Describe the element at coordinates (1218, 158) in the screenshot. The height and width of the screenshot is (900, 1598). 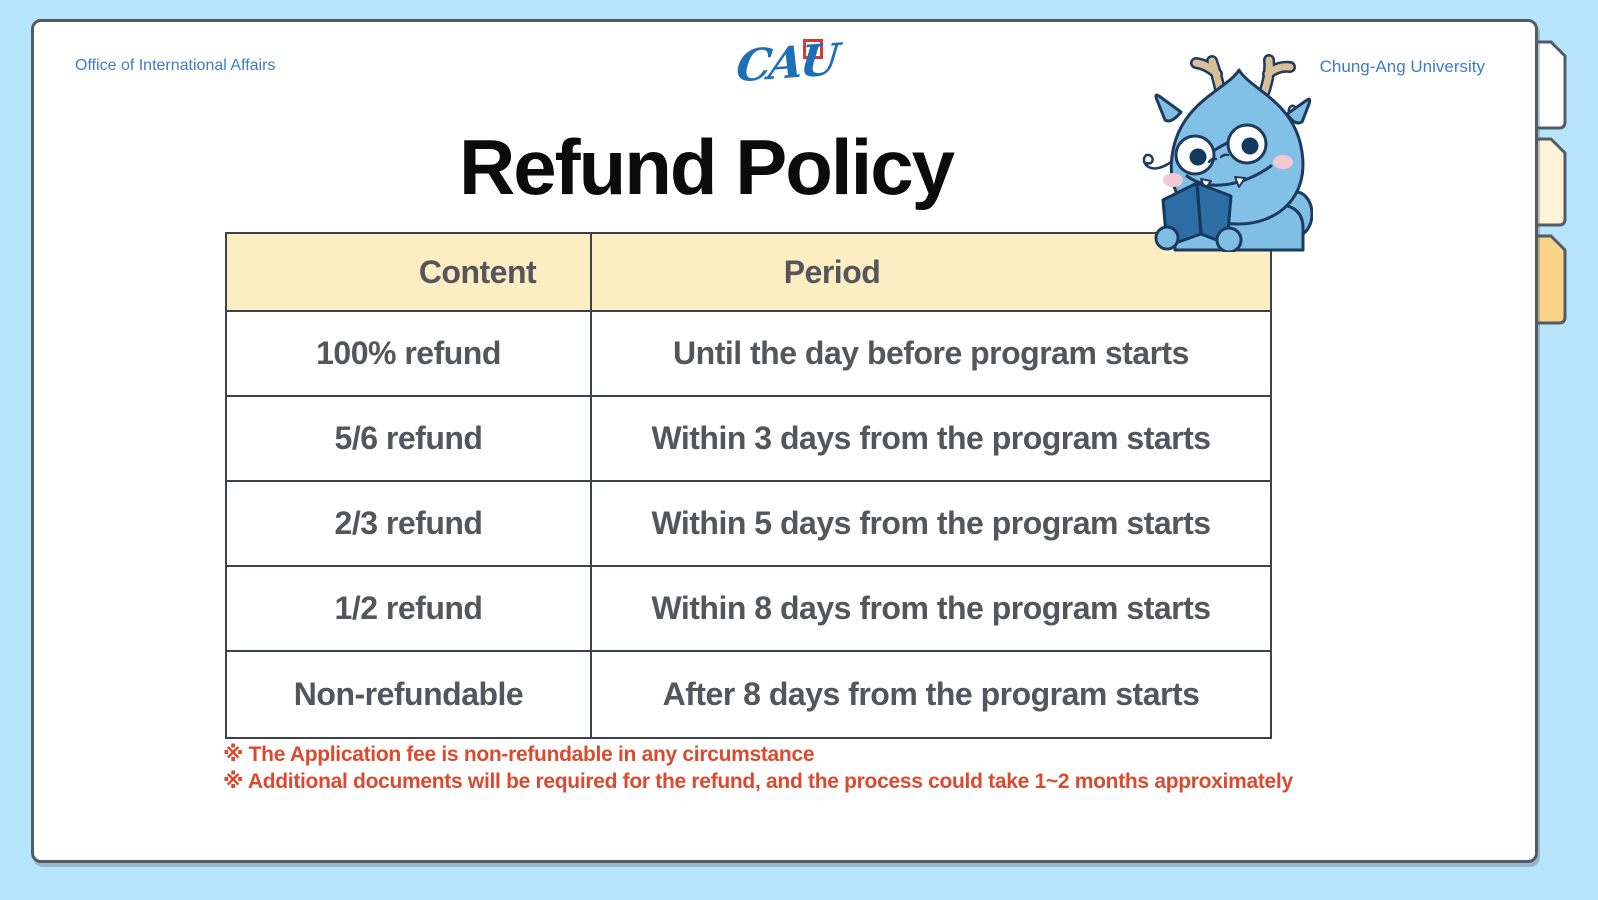
I see `nostrils` at that location.